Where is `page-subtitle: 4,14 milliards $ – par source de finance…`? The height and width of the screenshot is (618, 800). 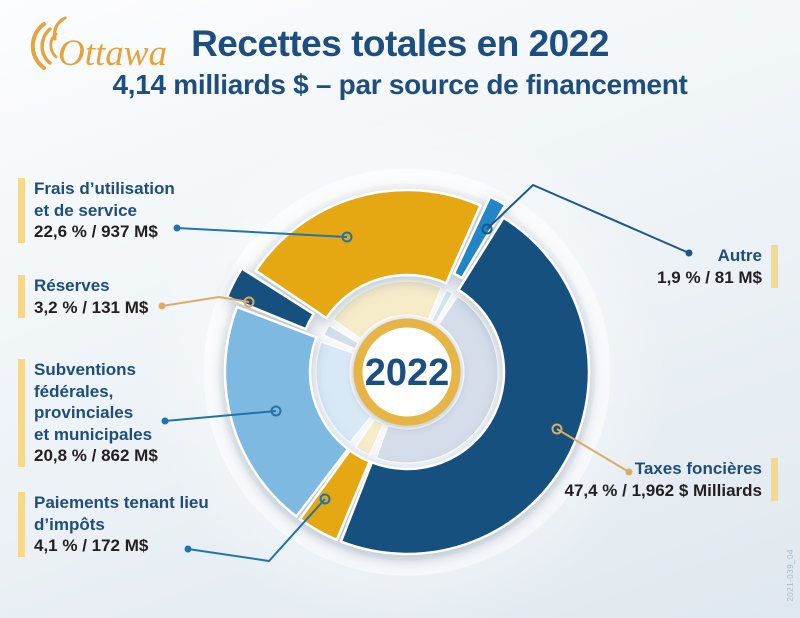
page-subtitle: 4,14 milliards $ – par source de finance… is located at coordinates (400, 84).